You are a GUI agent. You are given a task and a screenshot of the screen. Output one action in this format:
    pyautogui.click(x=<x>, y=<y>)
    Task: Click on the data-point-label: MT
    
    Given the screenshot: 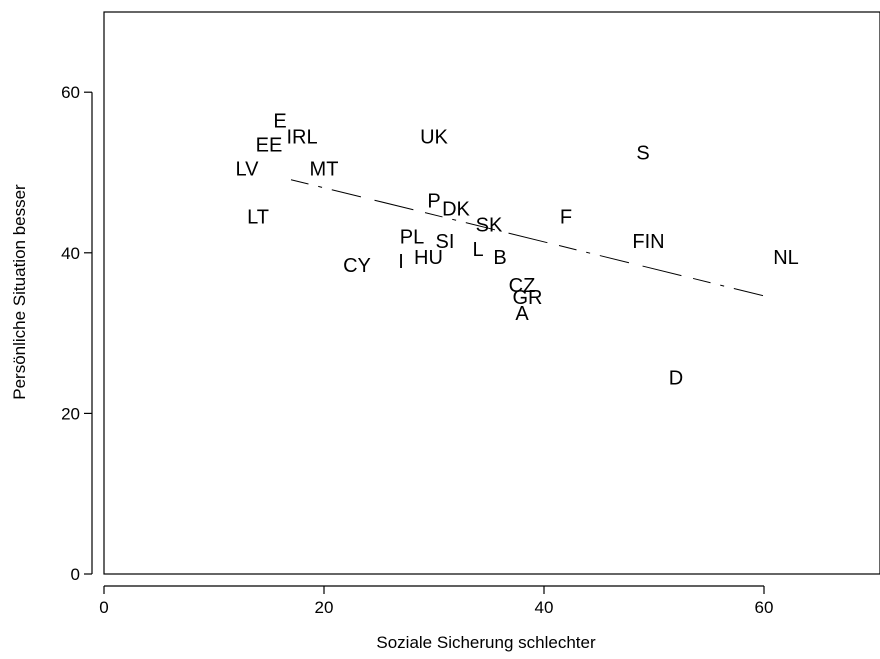 What is the action you would take?
    pyautogui.click(x=324, y=169)
    